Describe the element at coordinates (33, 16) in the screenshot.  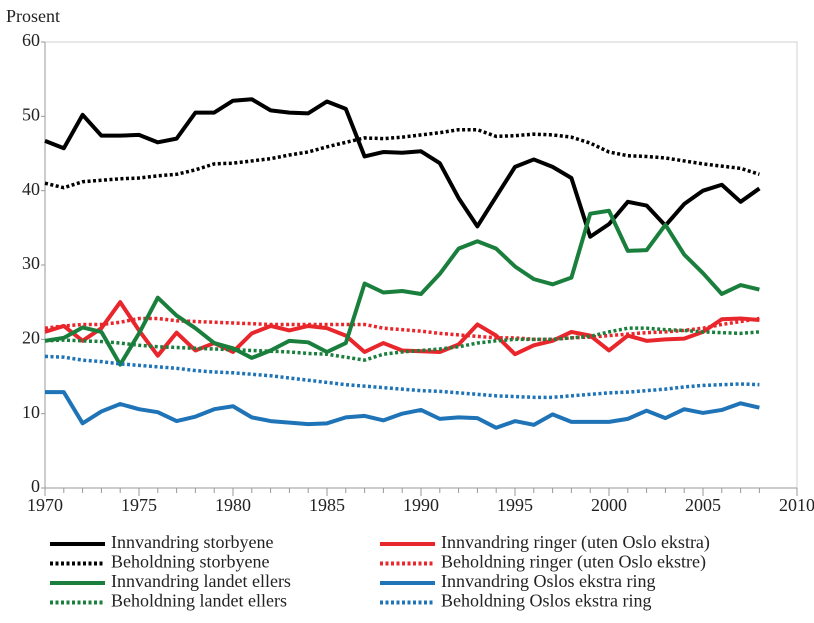
I see `y-axis-label: Prosent` at that location.